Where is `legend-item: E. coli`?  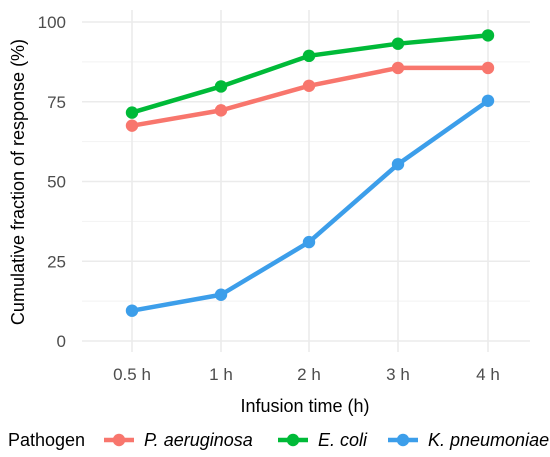 legend-item: E. coli is located at coordinates (323, 440).